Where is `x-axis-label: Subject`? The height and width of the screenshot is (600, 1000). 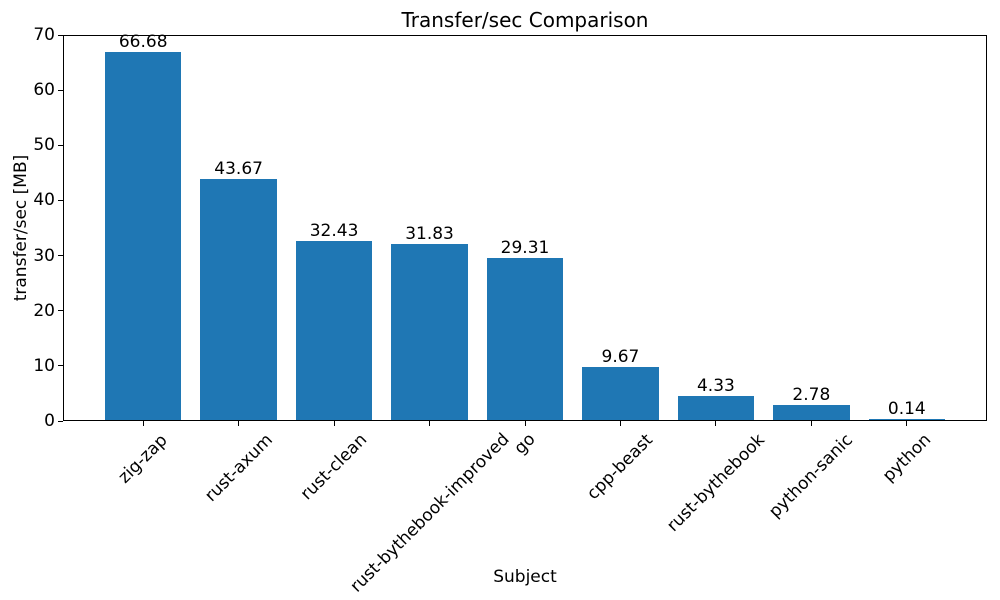
x-axis-label: Subject is located at coordinates (525, 577).